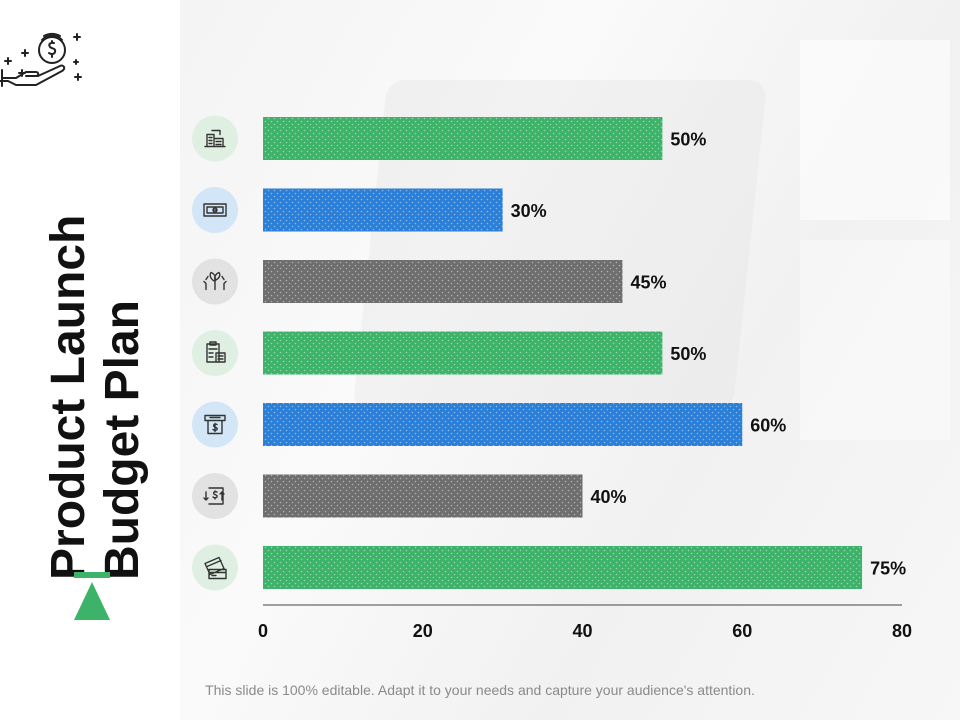  What do you see at coordinates (215, 424) in the screenshot?
I see `atm-dollar-icon` at bounding box center [215, 424].